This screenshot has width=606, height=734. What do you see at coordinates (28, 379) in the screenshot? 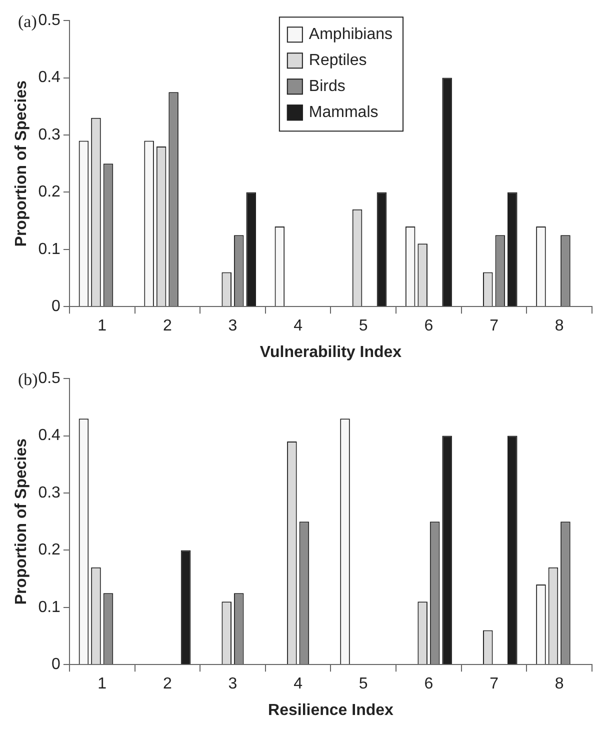
I see `text: (b)` at bounding box center [28, 379].